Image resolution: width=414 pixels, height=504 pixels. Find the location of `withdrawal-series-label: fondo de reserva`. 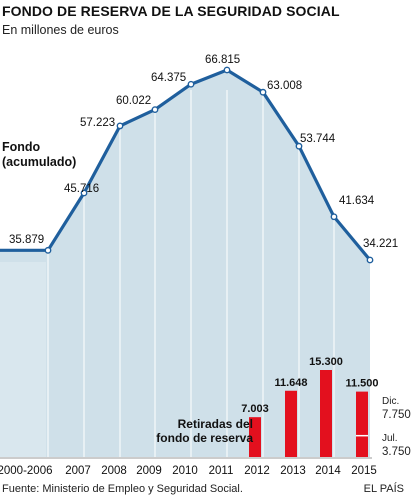

withdrawal-series-label: fondo de reserva is located at coordinates (204, 438).